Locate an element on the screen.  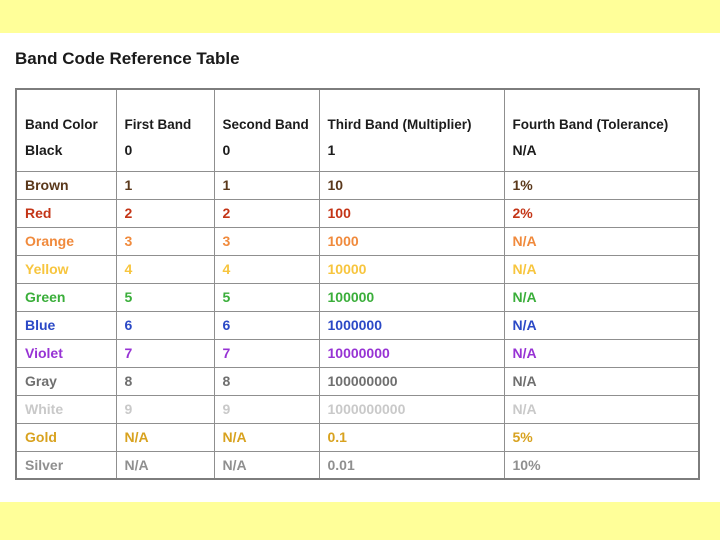
column-header-label: Fourth Band (Tolerance) is located at coordinates (590, 124).